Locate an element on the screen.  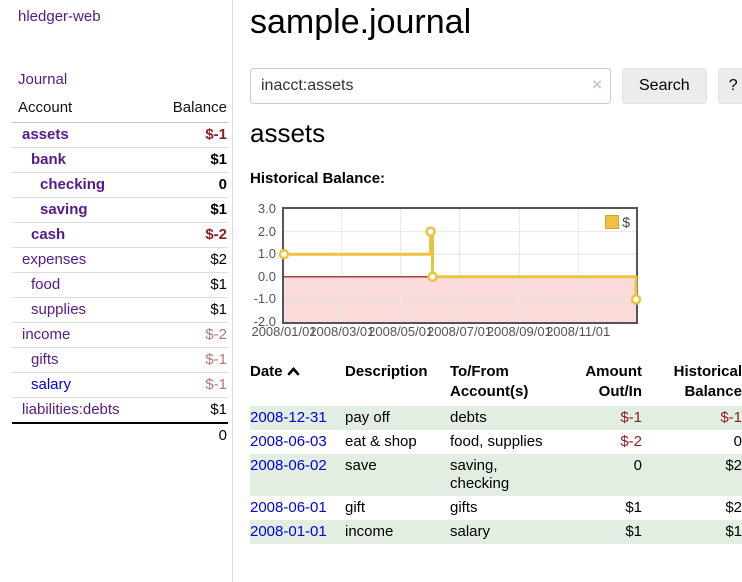
register-header-date-label: Date is located at coordinates (266, 371).